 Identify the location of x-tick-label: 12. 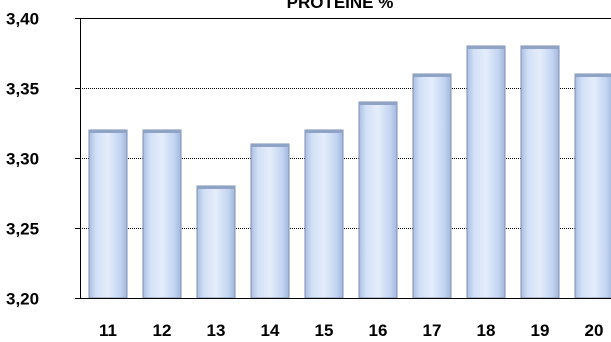
(162, 330).